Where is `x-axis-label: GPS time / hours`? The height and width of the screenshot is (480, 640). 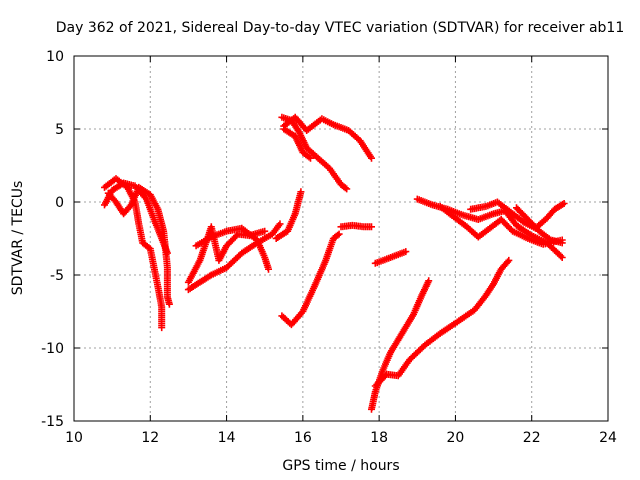
x-axis-label: GPS time / hours is located at coordinates (340, 466).